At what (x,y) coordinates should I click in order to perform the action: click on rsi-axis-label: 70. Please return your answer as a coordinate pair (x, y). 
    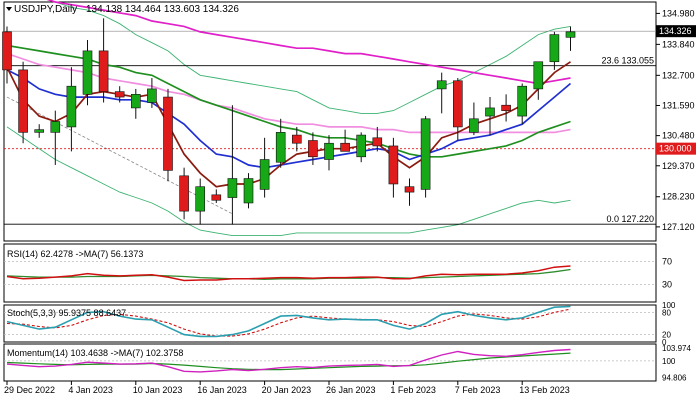
    Looking at the image, I should click on (667, 261).